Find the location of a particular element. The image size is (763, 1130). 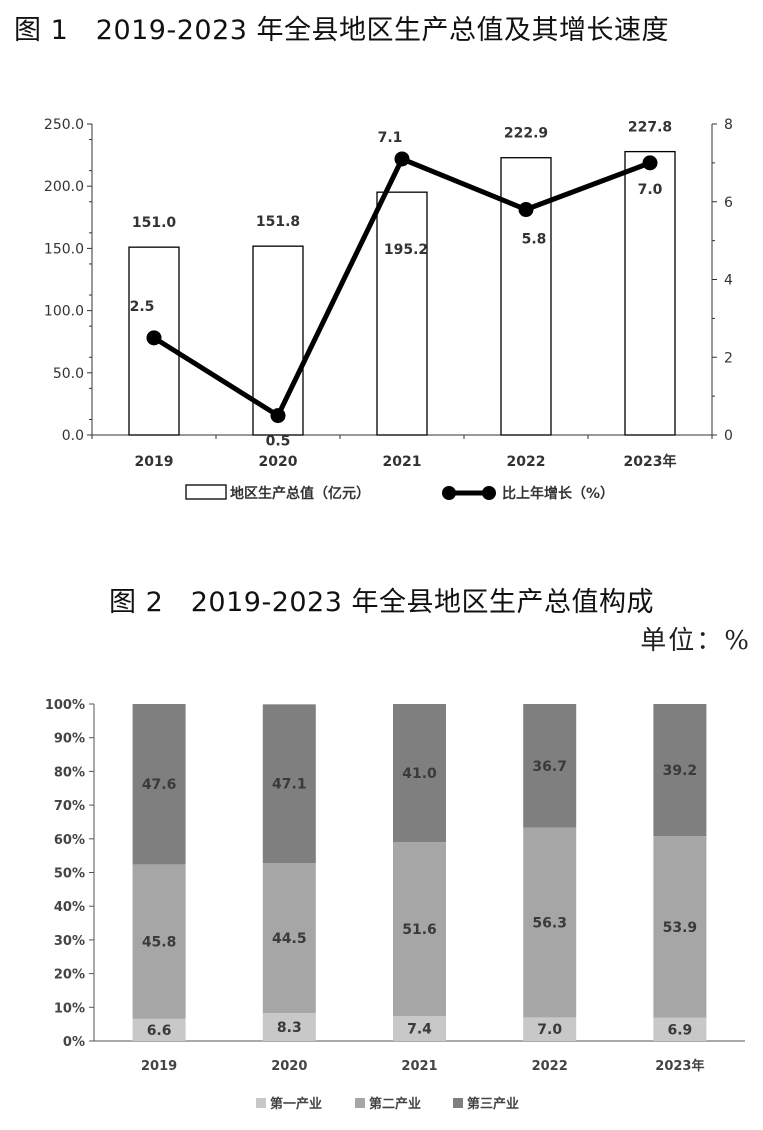

segment-data-label: 36.7 is located at coordinates (549, 767).